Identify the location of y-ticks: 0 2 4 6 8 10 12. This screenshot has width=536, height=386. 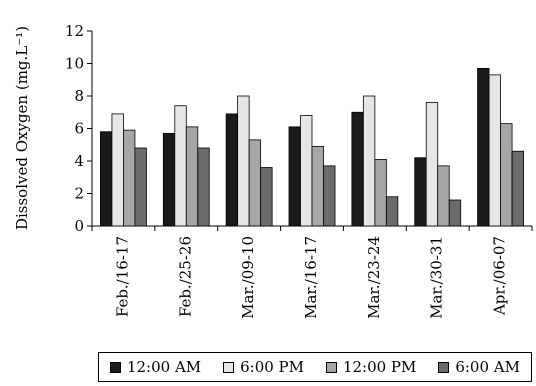
(78, 128).